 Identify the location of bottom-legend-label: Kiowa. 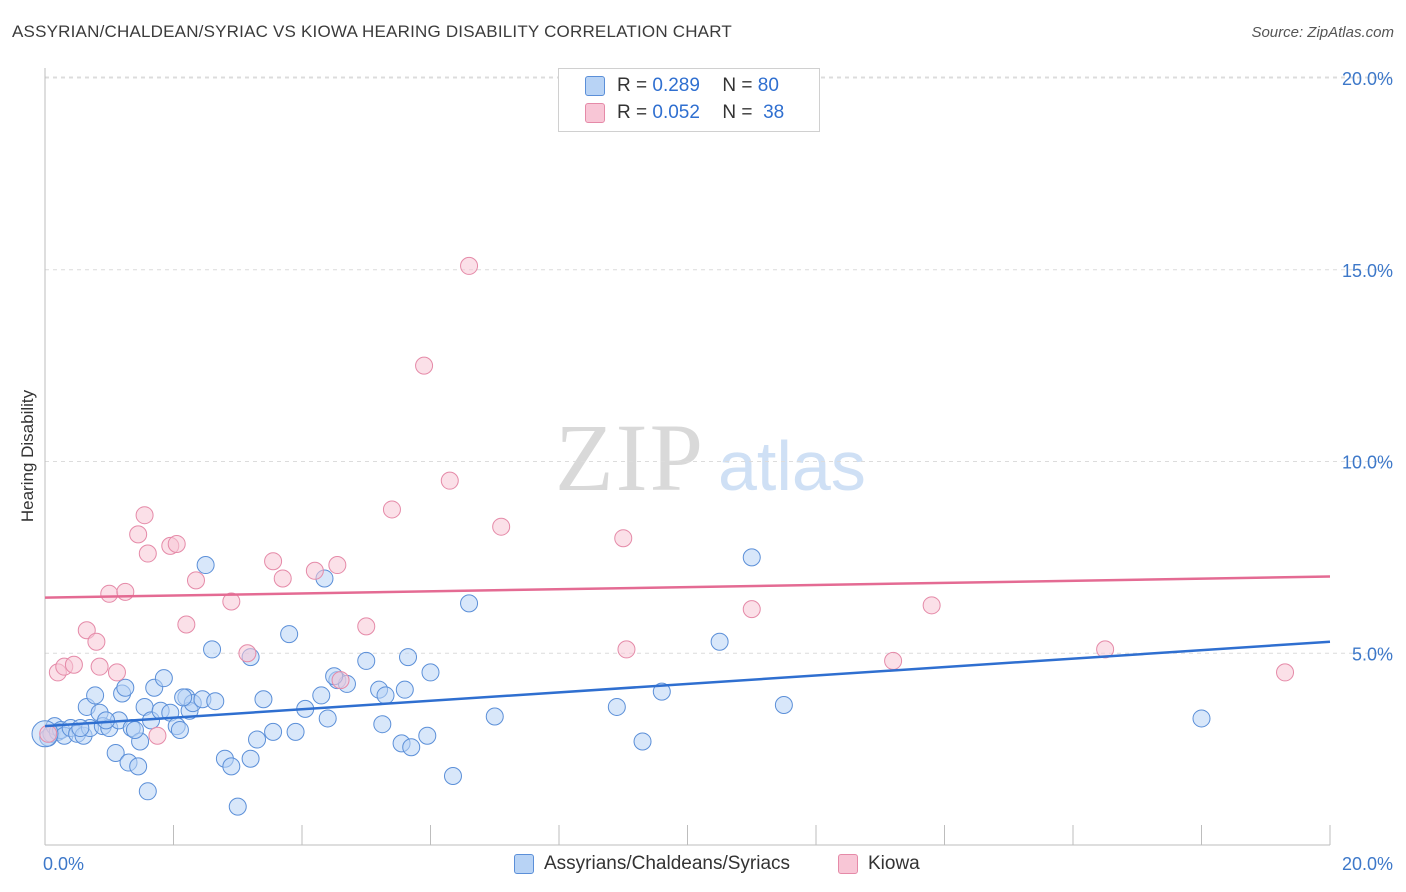
(894, 863).